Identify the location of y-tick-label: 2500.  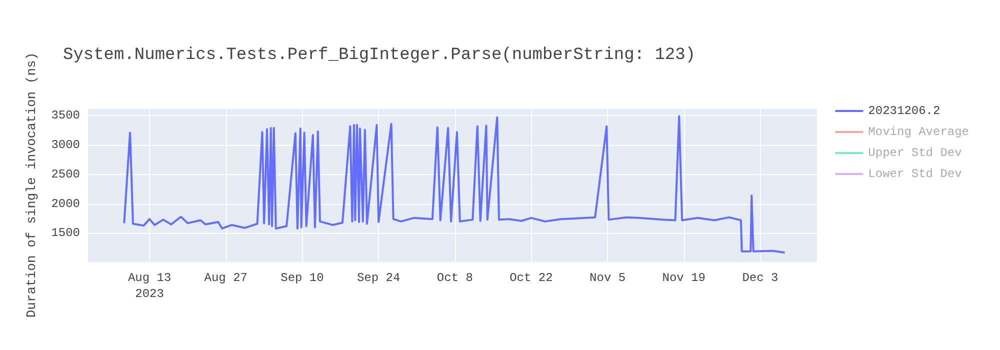
(65, 174).